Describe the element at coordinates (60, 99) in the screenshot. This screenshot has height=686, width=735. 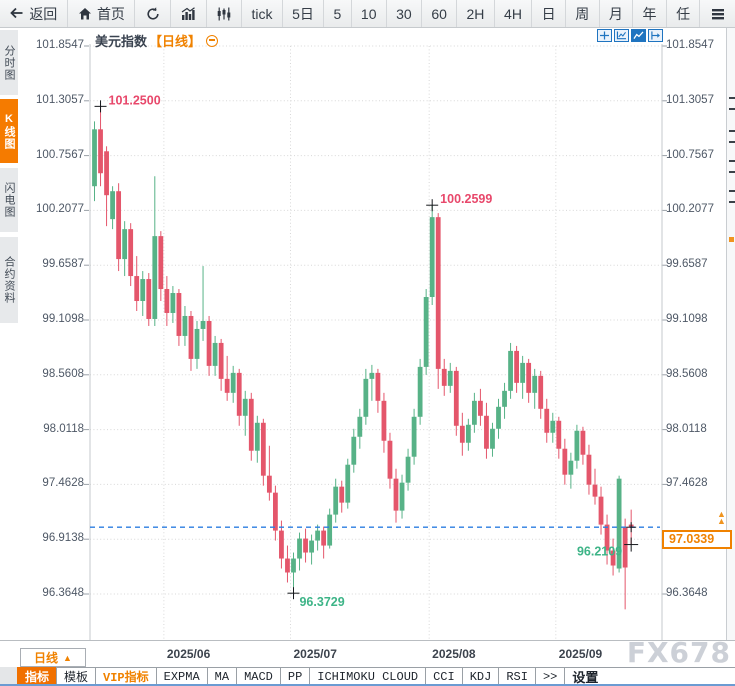
I see `y-axis-label-left: 101.3057` at that location.